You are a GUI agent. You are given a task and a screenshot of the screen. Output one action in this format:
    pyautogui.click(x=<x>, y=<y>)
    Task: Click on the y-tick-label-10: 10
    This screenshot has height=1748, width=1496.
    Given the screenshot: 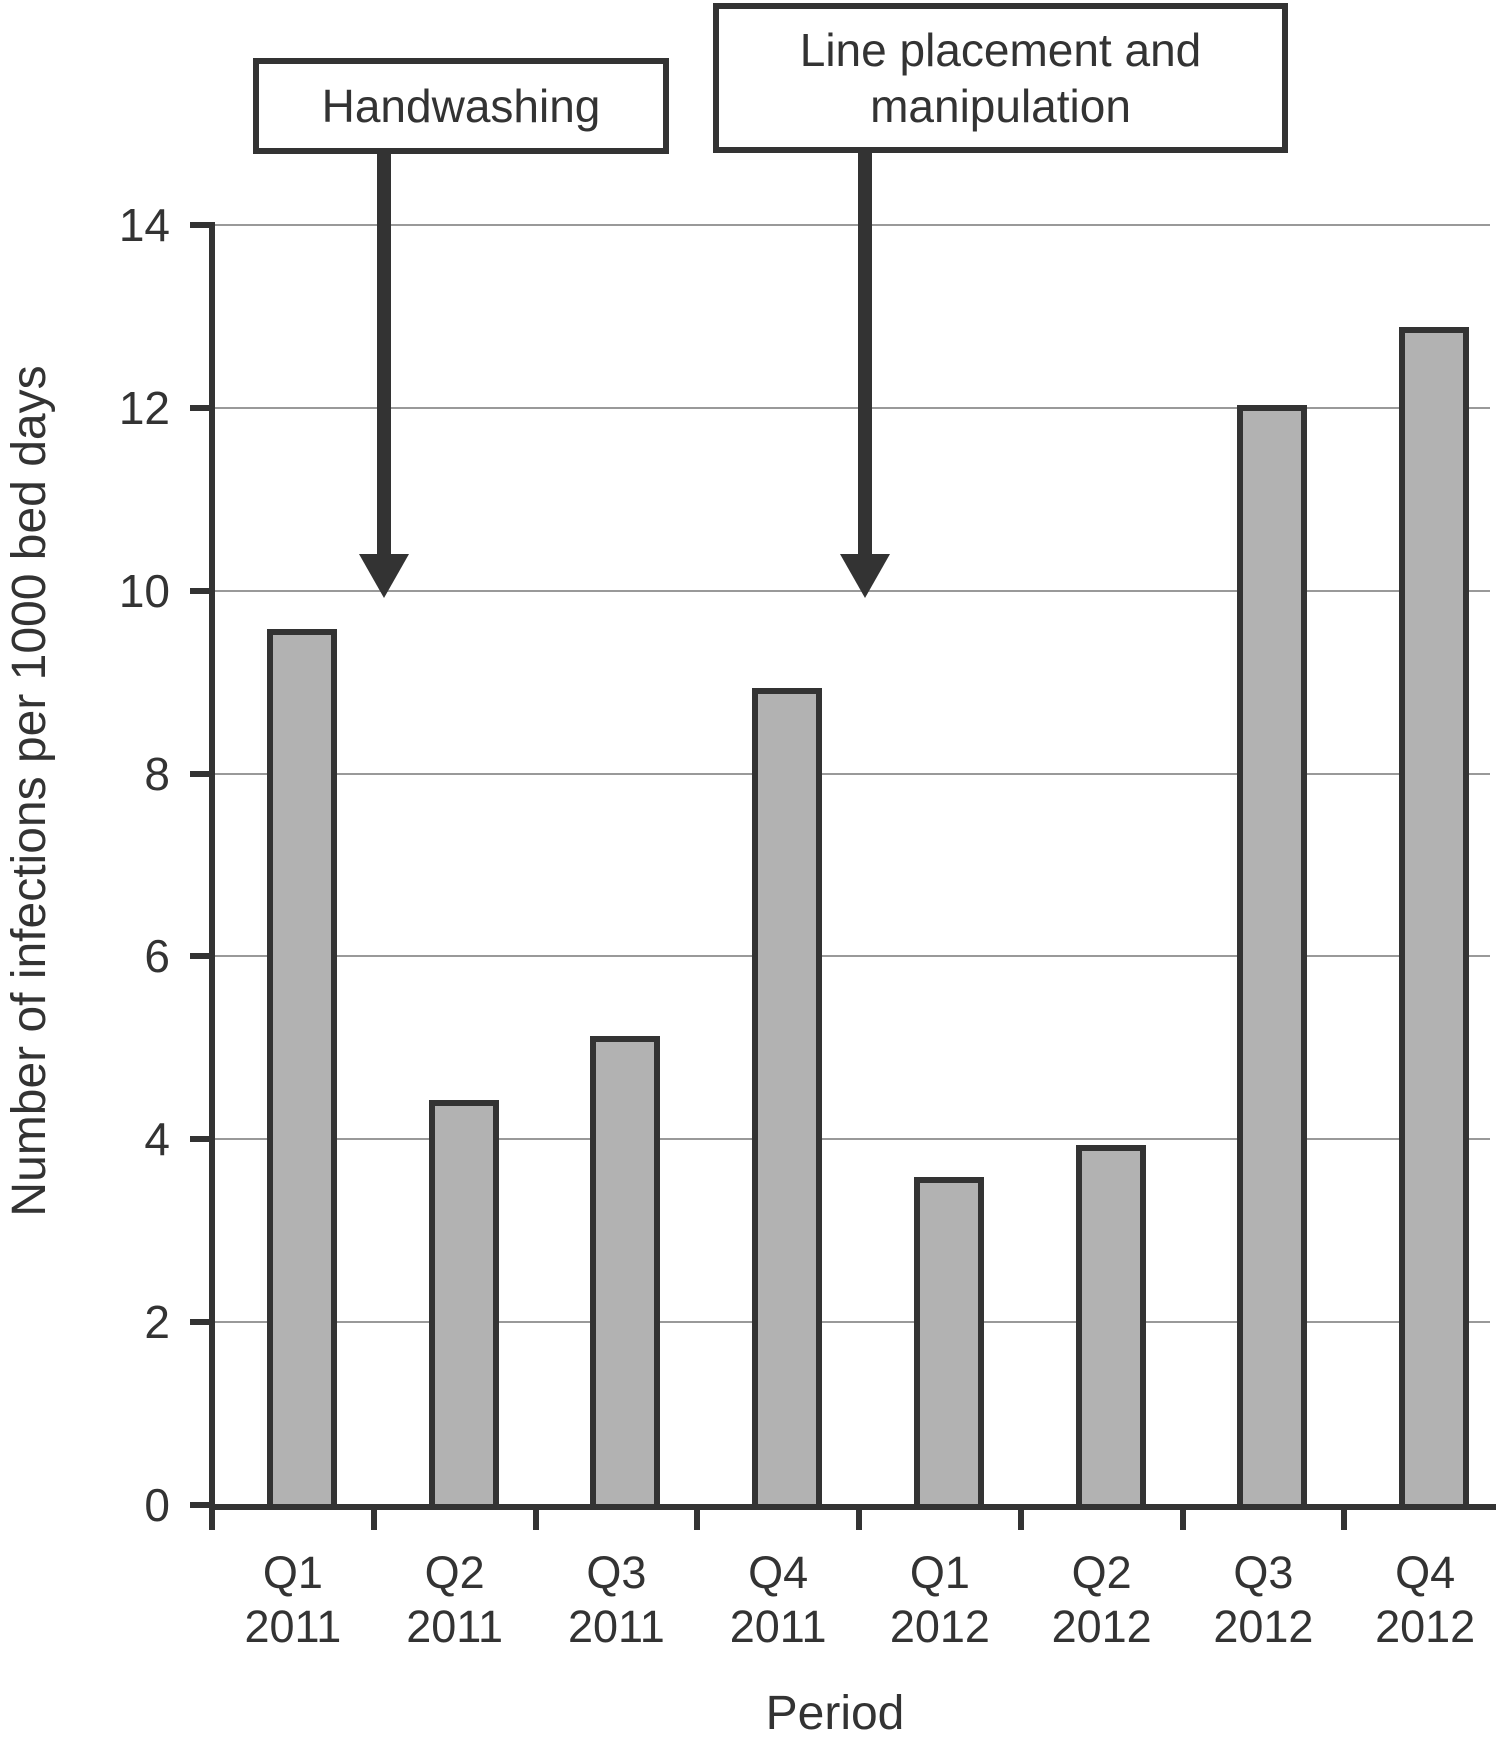 What is the action you would take?
    pyautogui.click(x=144, y=590)
    